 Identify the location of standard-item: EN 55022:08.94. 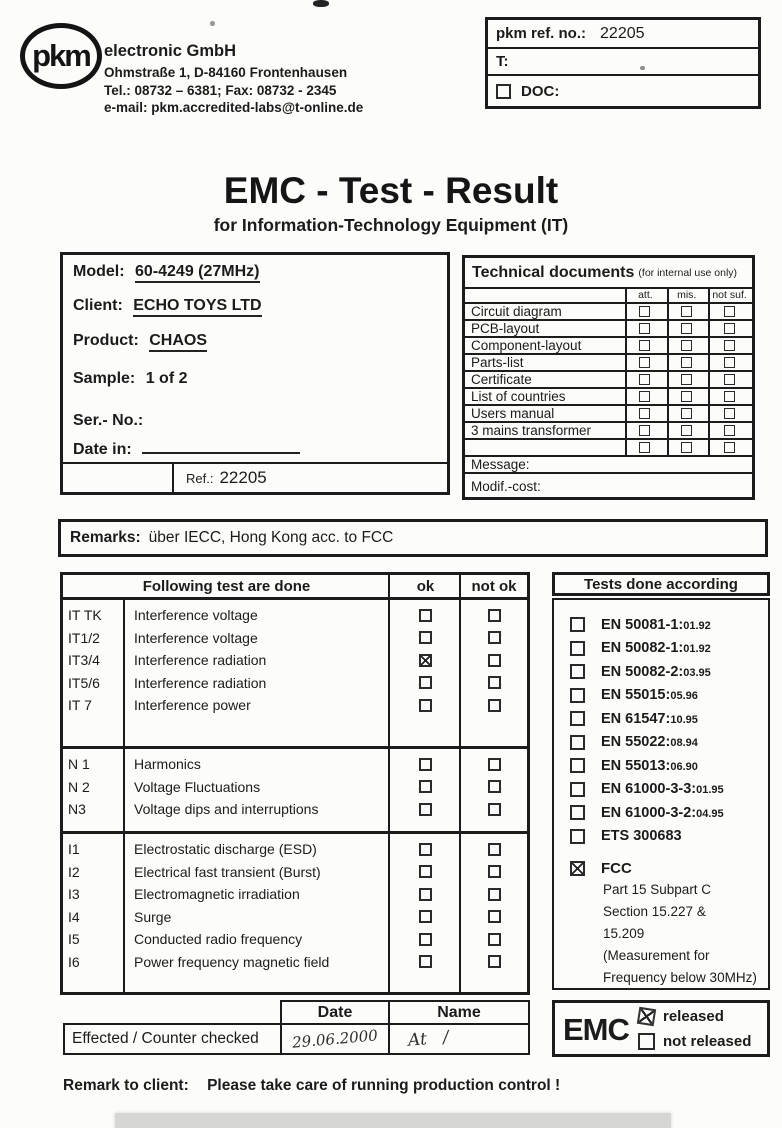
(661, 743).